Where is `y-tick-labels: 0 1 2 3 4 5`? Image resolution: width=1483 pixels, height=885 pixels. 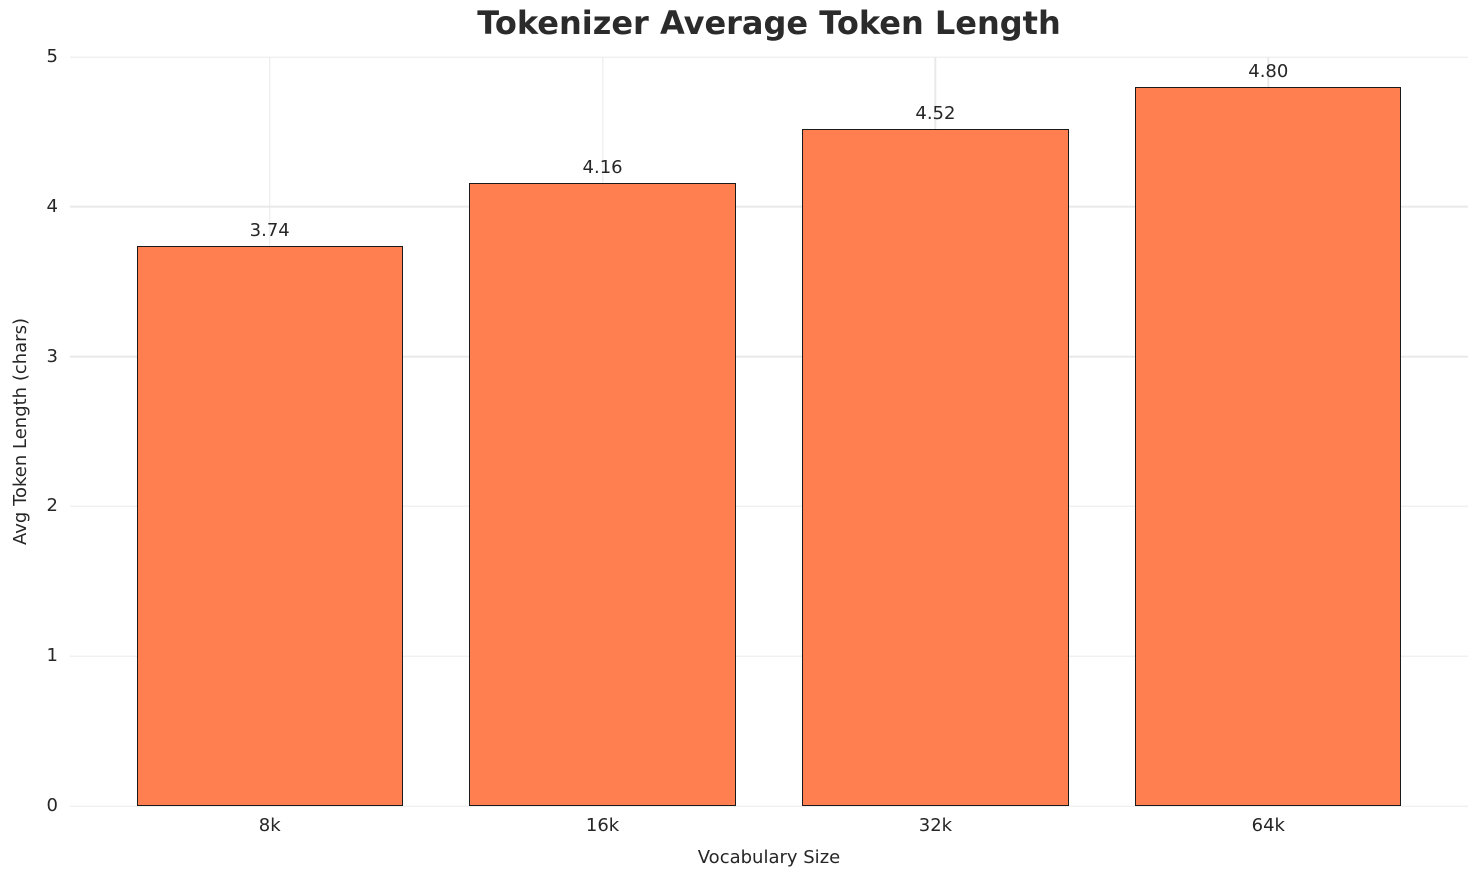
y-tick-labels: 0 1 2 3 4 5 is located at coordinates (32, 431).